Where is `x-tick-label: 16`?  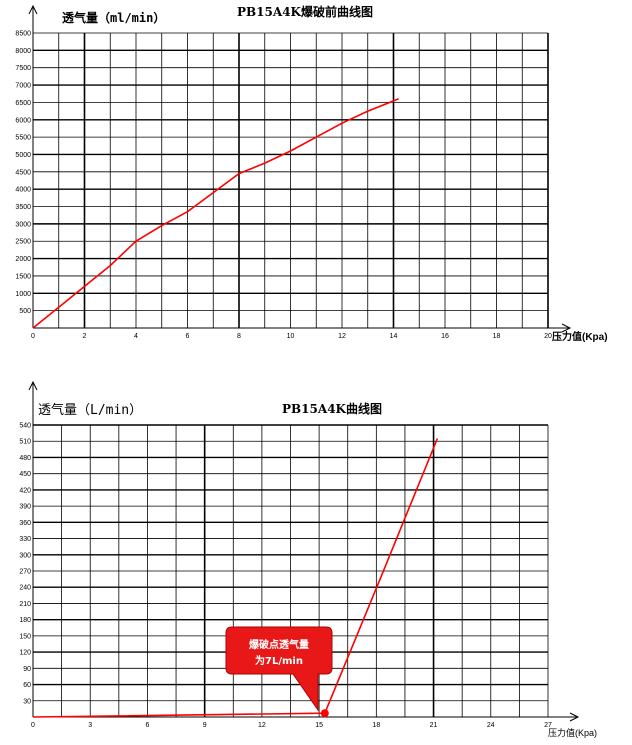
x-tick-label: 16 is located at coordinates (445, 336).